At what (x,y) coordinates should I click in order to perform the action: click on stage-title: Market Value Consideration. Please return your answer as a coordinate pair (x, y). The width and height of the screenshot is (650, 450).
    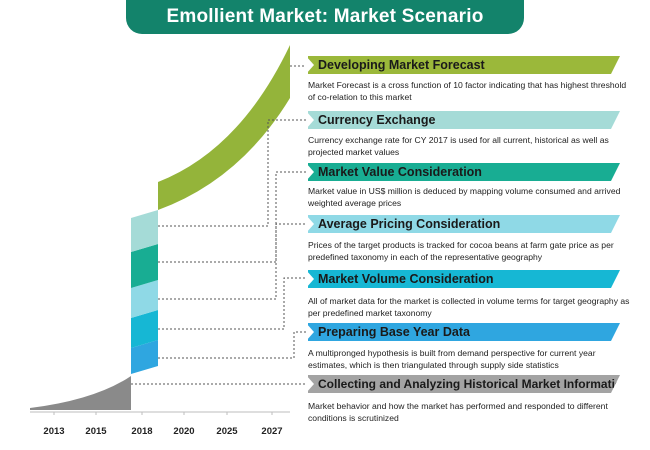
    Looking at the image, I should click on (400, 172).